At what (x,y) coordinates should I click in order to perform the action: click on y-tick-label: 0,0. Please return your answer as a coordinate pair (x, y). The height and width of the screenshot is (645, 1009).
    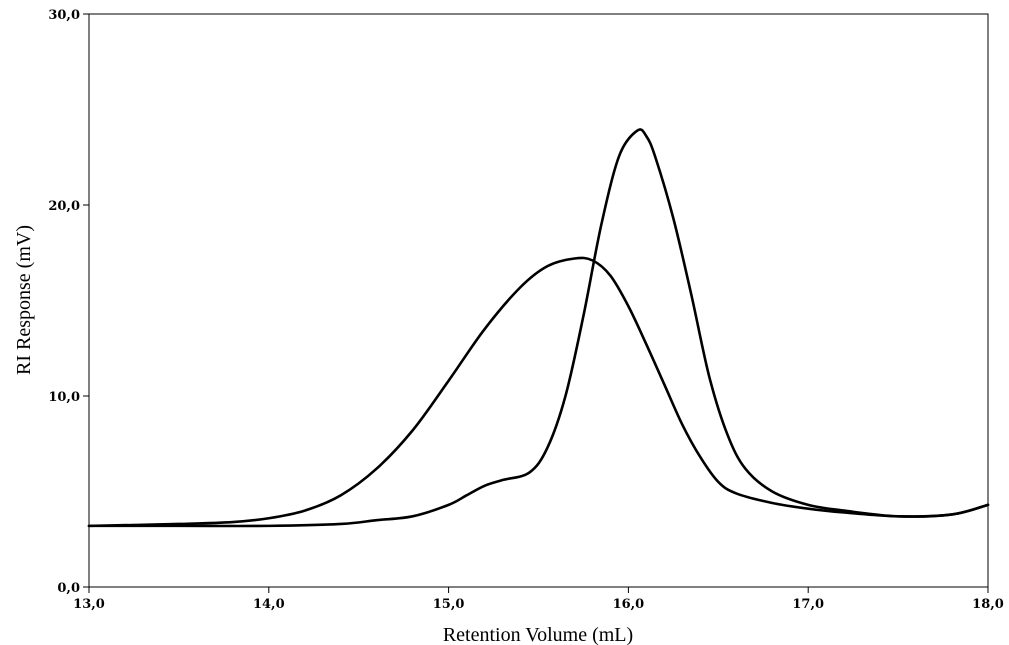
    Looking at the image, I should click on (68, 588).